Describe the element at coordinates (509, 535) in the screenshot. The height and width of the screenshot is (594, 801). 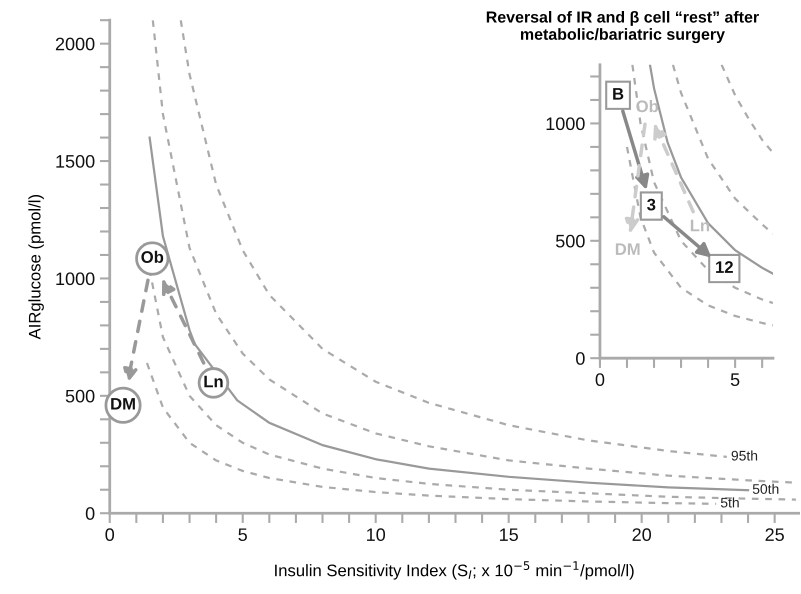
I see `x-tick-label: 15` at that location.